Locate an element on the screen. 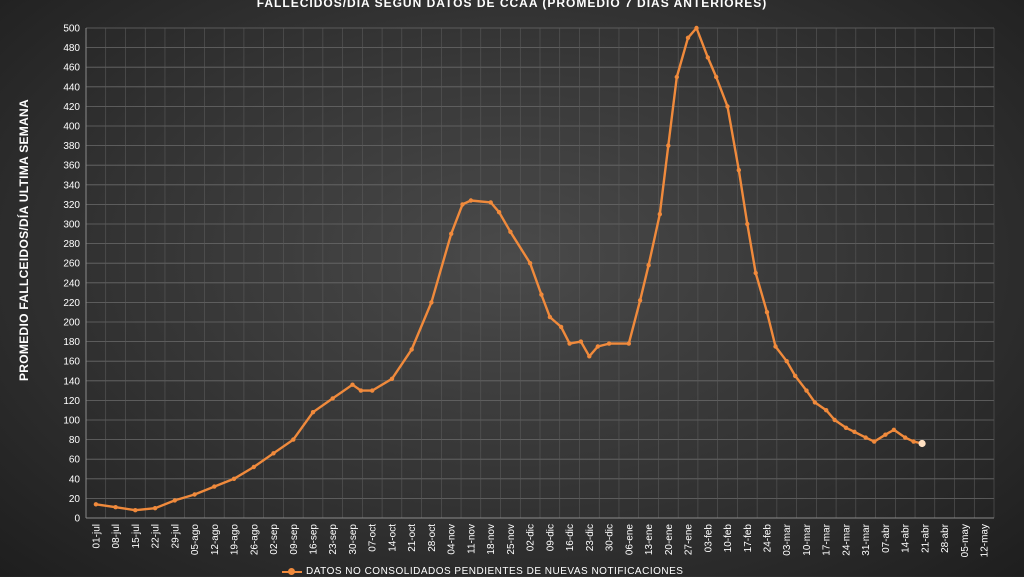 The height and width of the screenshot is (577, 1024). y-tick-label: 0 is located at coordinates (77, 519).